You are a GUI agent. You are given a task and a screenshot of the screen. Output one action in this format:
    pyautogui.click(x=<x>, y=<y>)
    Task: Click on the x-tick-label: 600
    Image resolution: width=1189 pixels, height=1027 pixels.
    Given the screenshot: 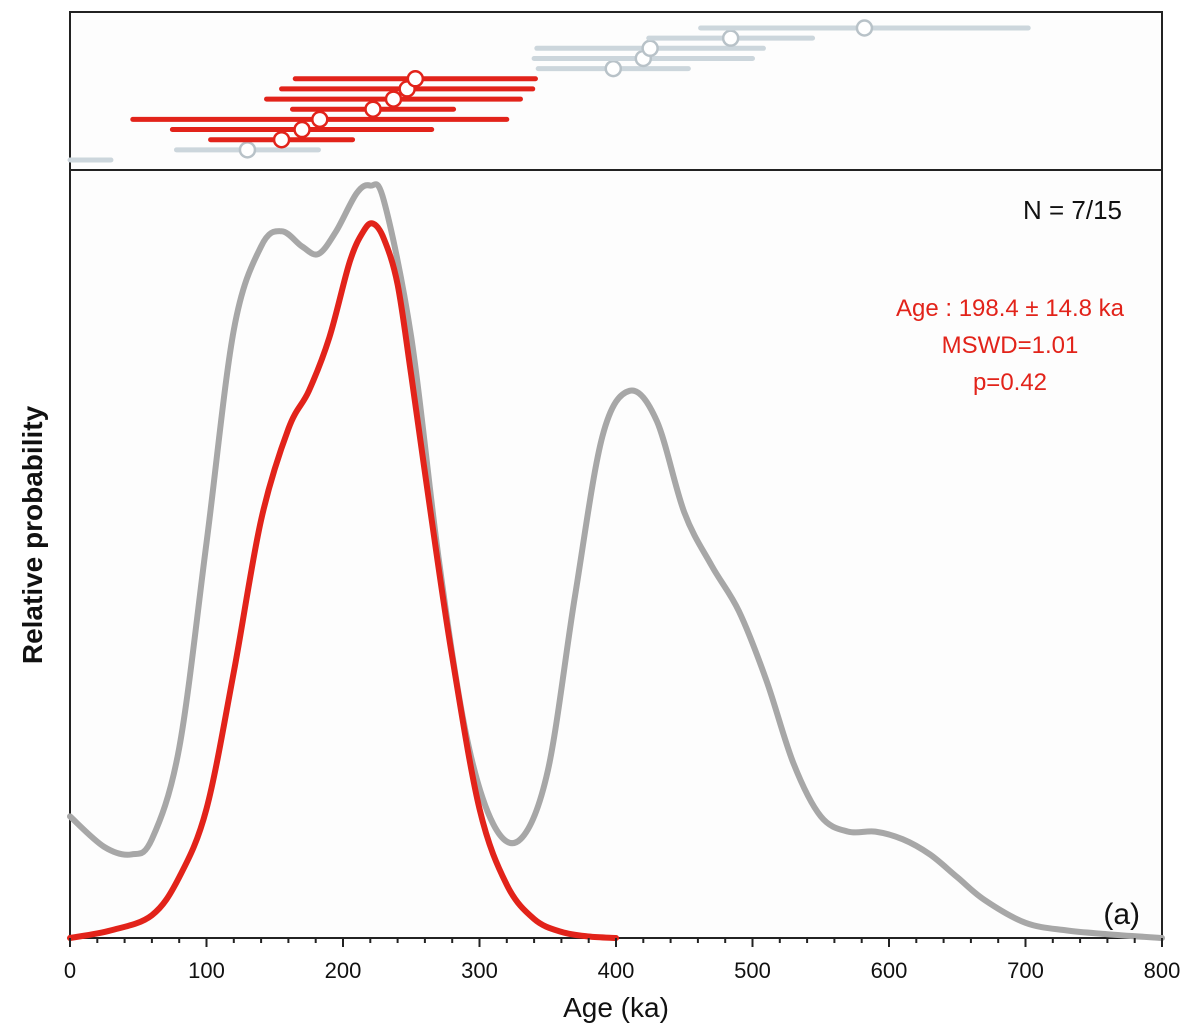 What is the action you would take?
    pyautogui.click(x=889, y=970)
    